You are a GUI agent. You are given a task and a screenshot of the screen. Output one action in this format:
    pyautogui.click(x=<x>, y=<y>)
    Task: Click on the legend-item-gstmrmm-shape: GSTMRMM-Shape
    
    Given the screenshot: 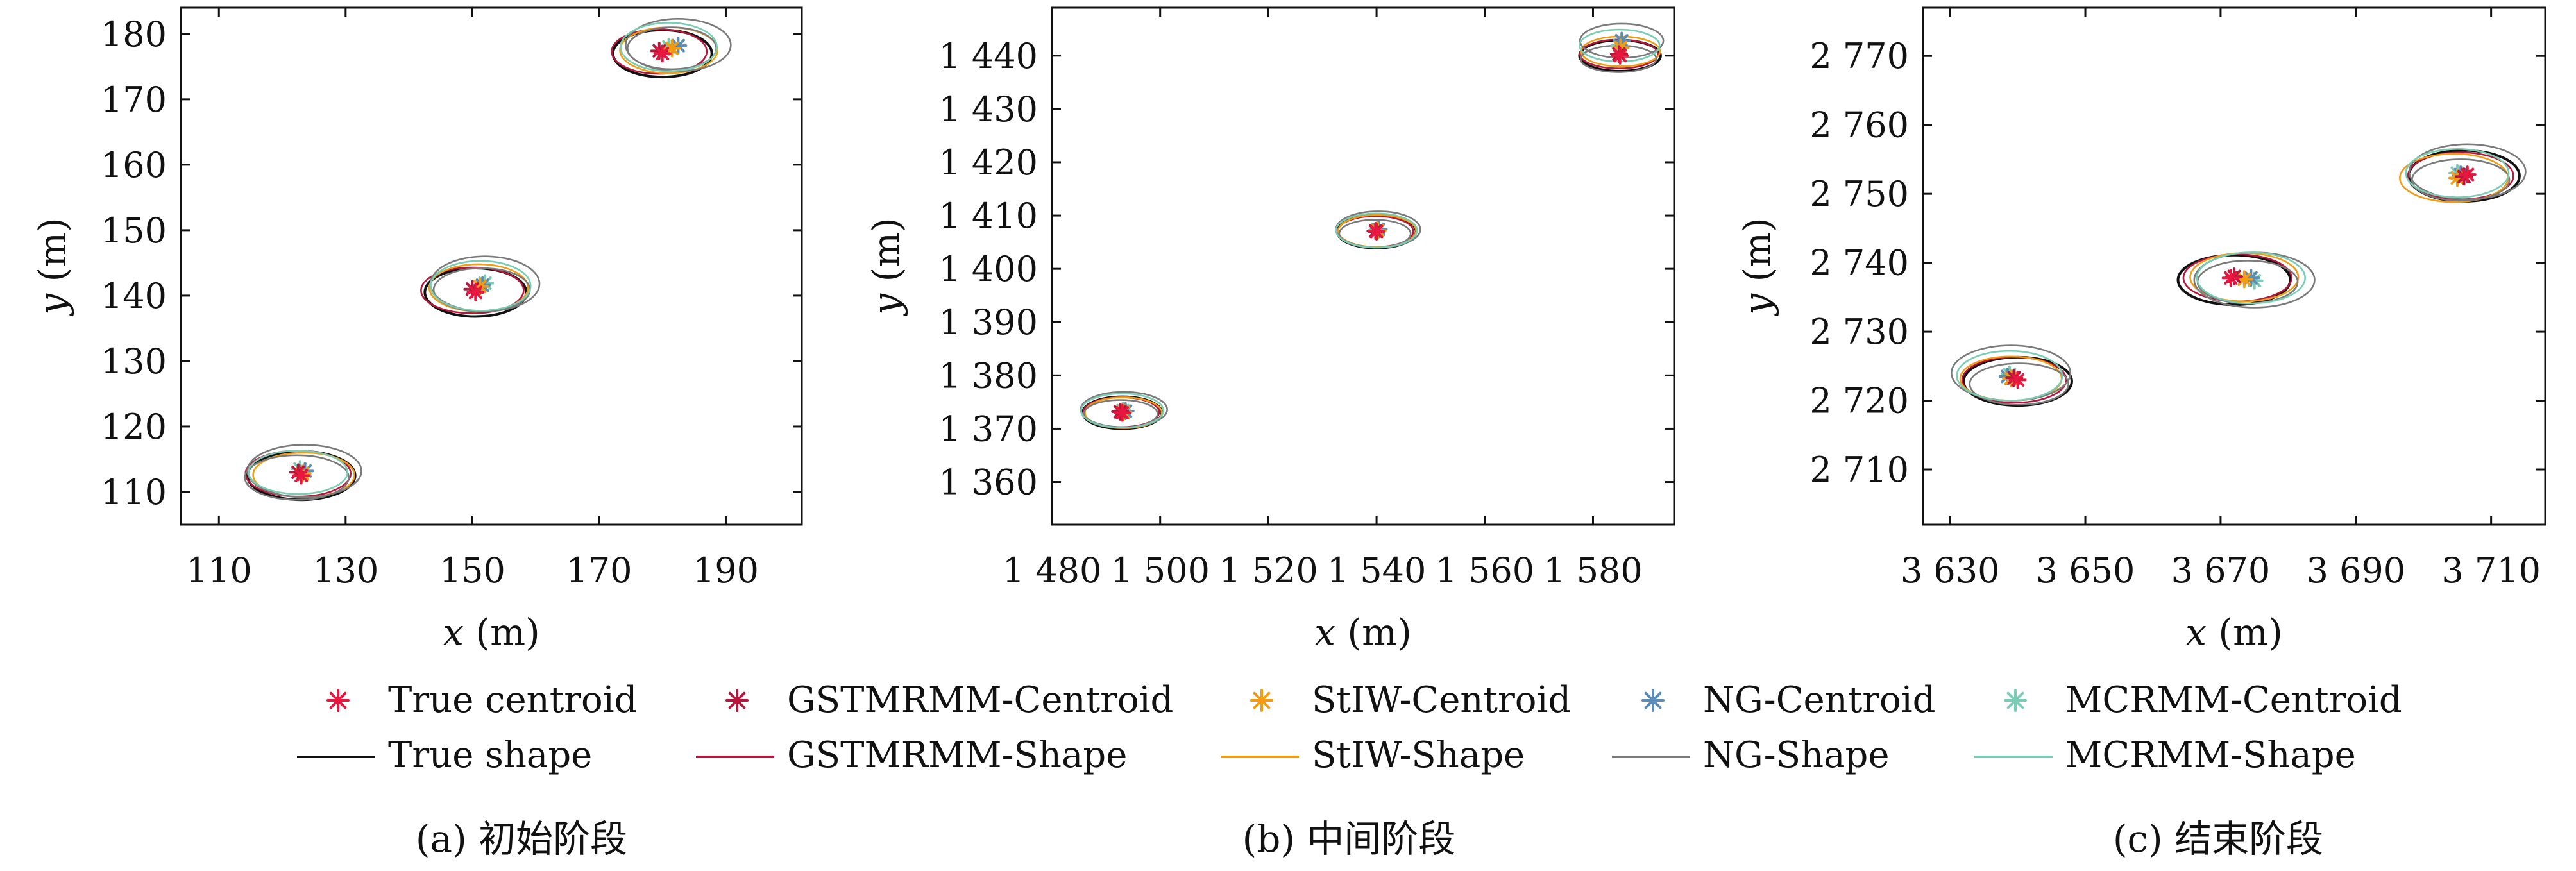 What is the action you would take?
    pyautogui.click(x=911, y=755)
    